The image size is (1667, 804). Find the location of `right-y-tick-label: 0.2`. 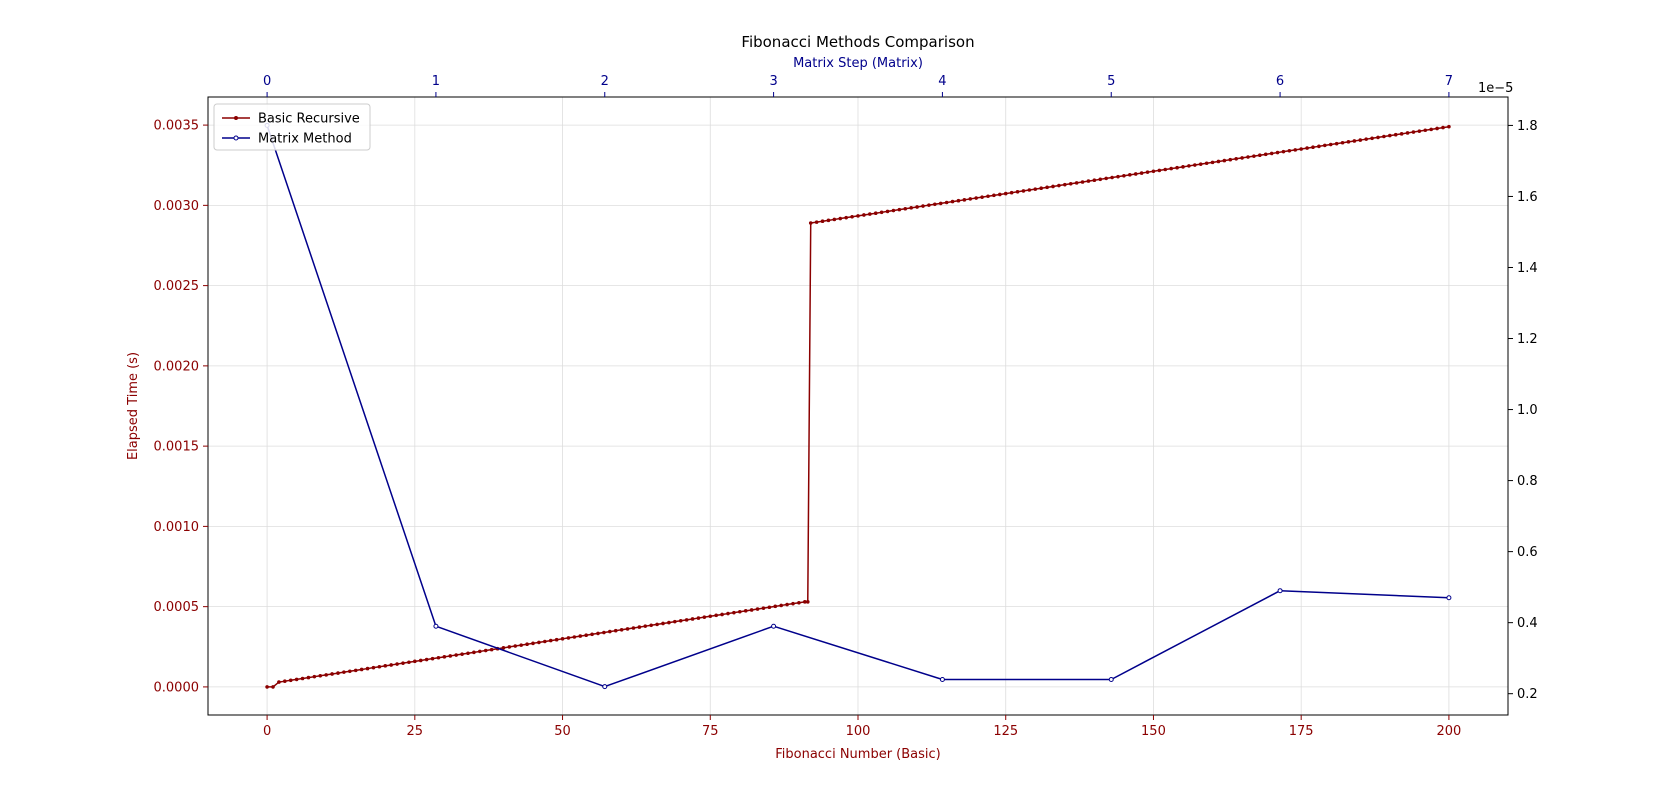

right-y-tick-label: 0.2 is located at coordinates (1527, 694).